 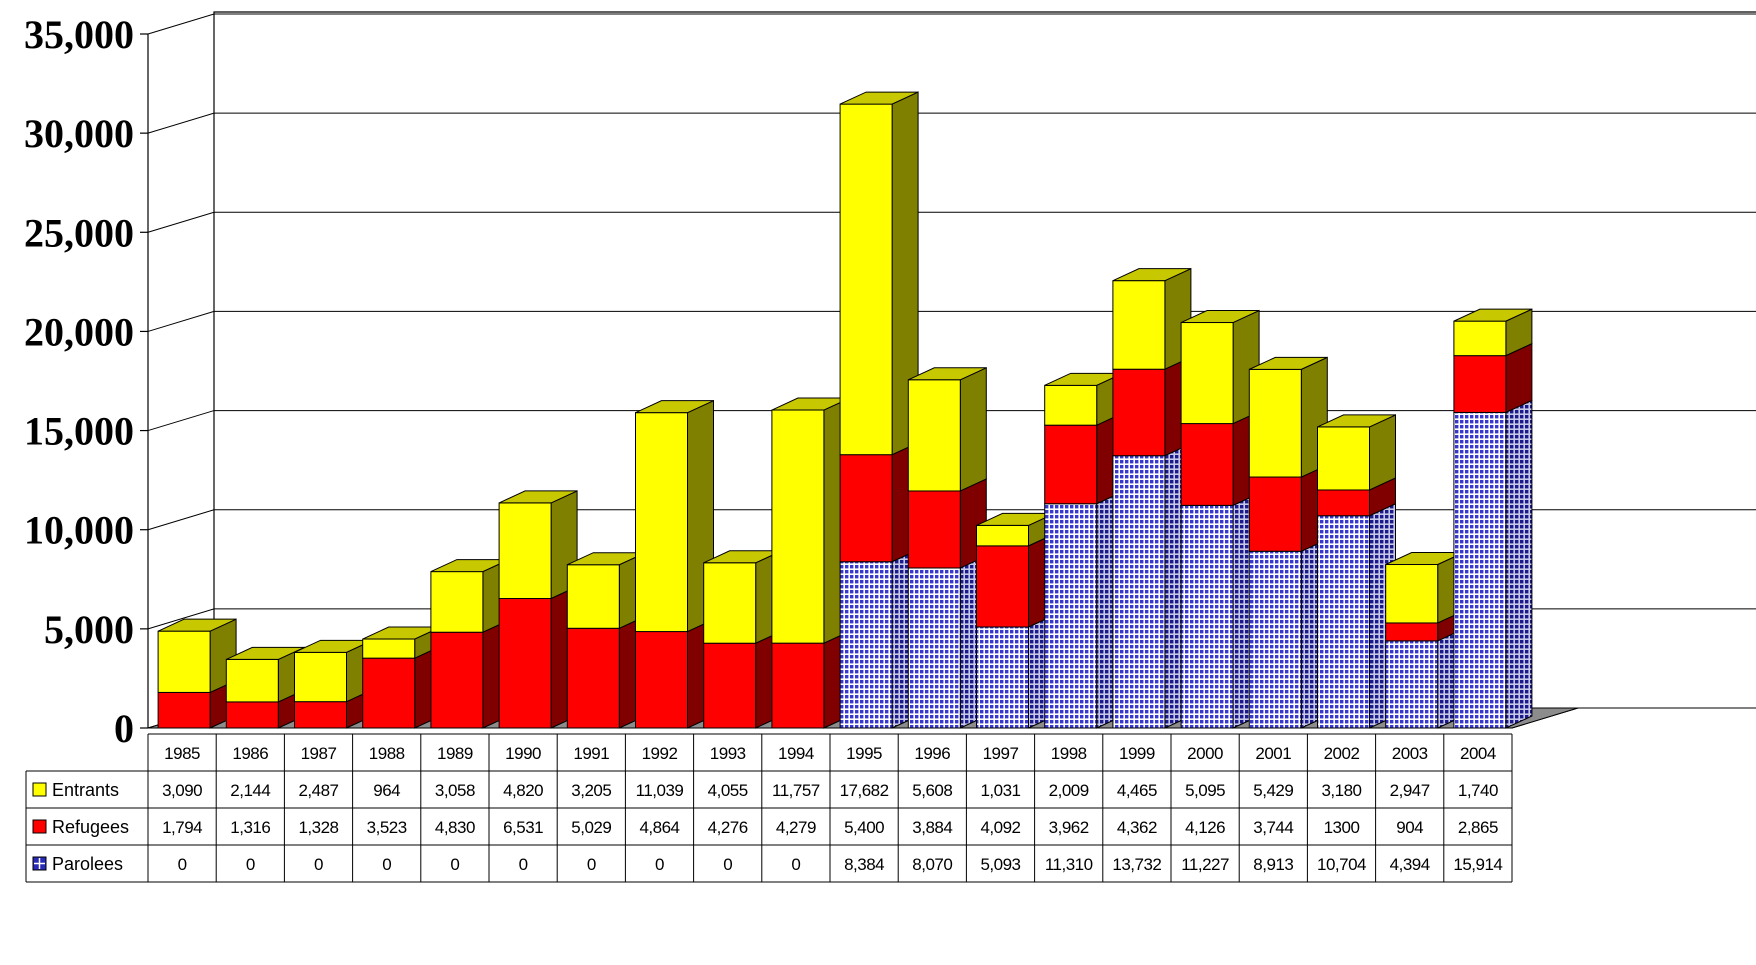 I want to click on x-category-label: 1998, so click(x=1069, y=753).